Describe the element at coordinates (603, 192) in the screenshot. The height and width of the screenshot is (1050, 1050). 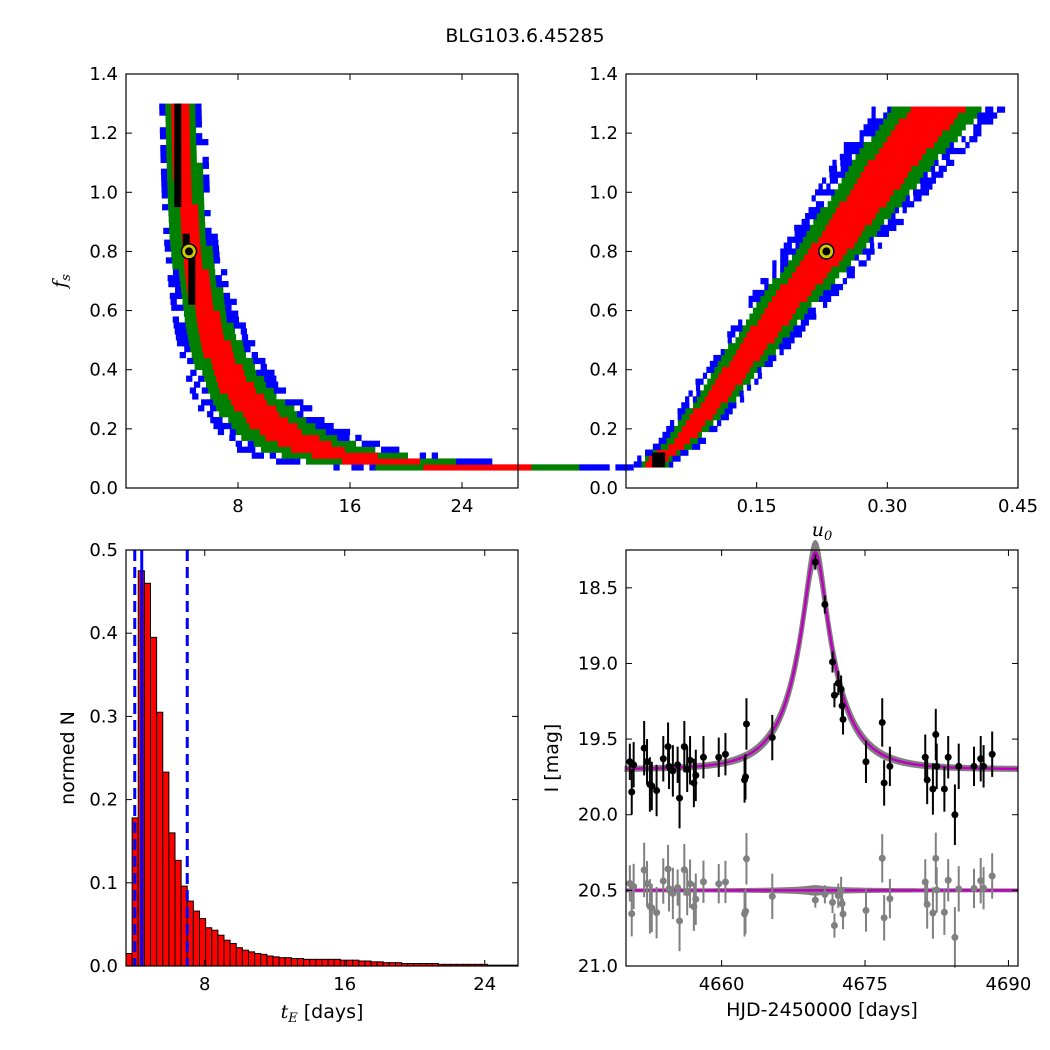
I see `tr-ytick-label: 1.0` at that location.